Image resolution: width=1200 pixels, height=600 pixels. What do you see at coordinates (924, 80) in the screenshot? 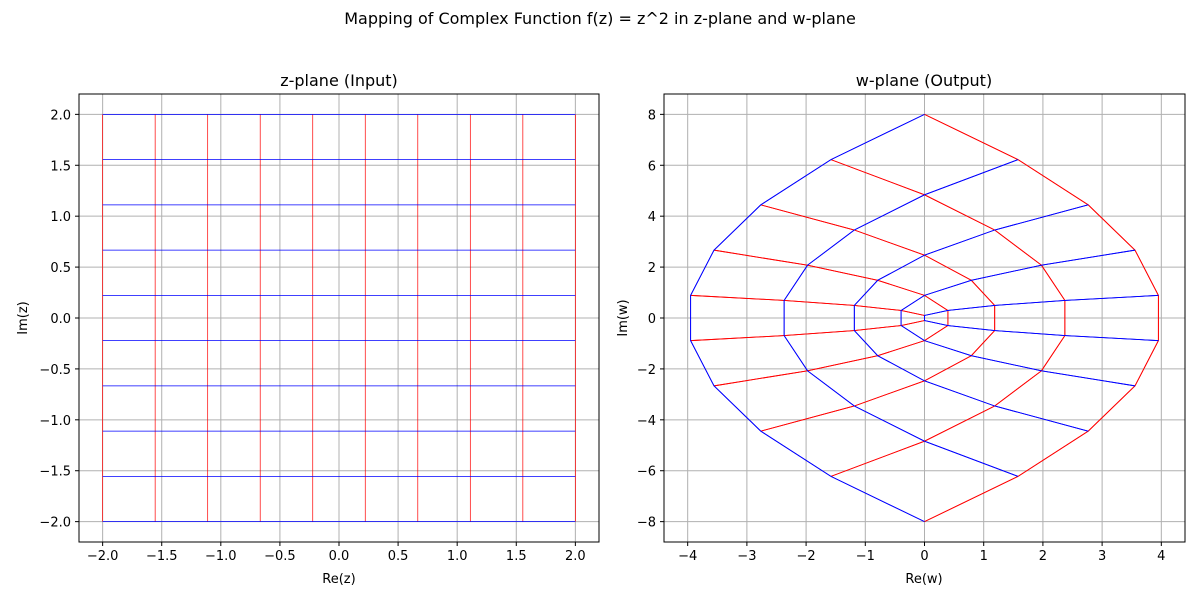
I see `w-plane-title: w-plane (Output)` at bounding box center [924, 80].